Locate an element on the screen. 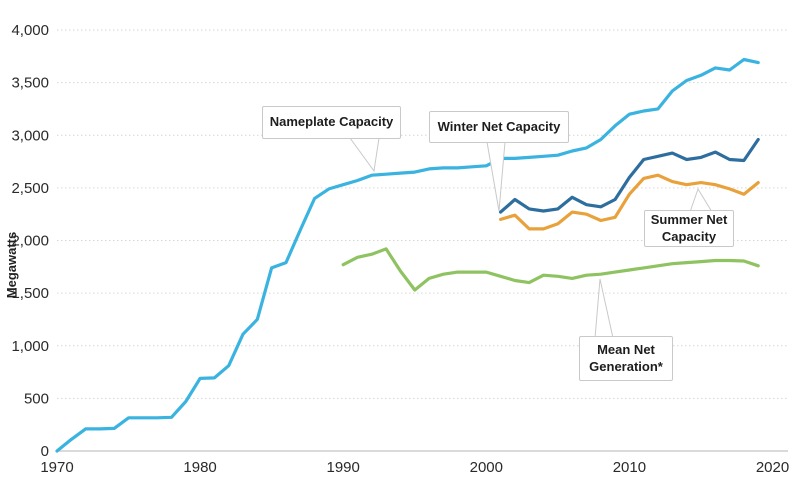 The height and width of the screenshot is (487, 800). y-tick-label: 500 is located at coordinates (36, 398).